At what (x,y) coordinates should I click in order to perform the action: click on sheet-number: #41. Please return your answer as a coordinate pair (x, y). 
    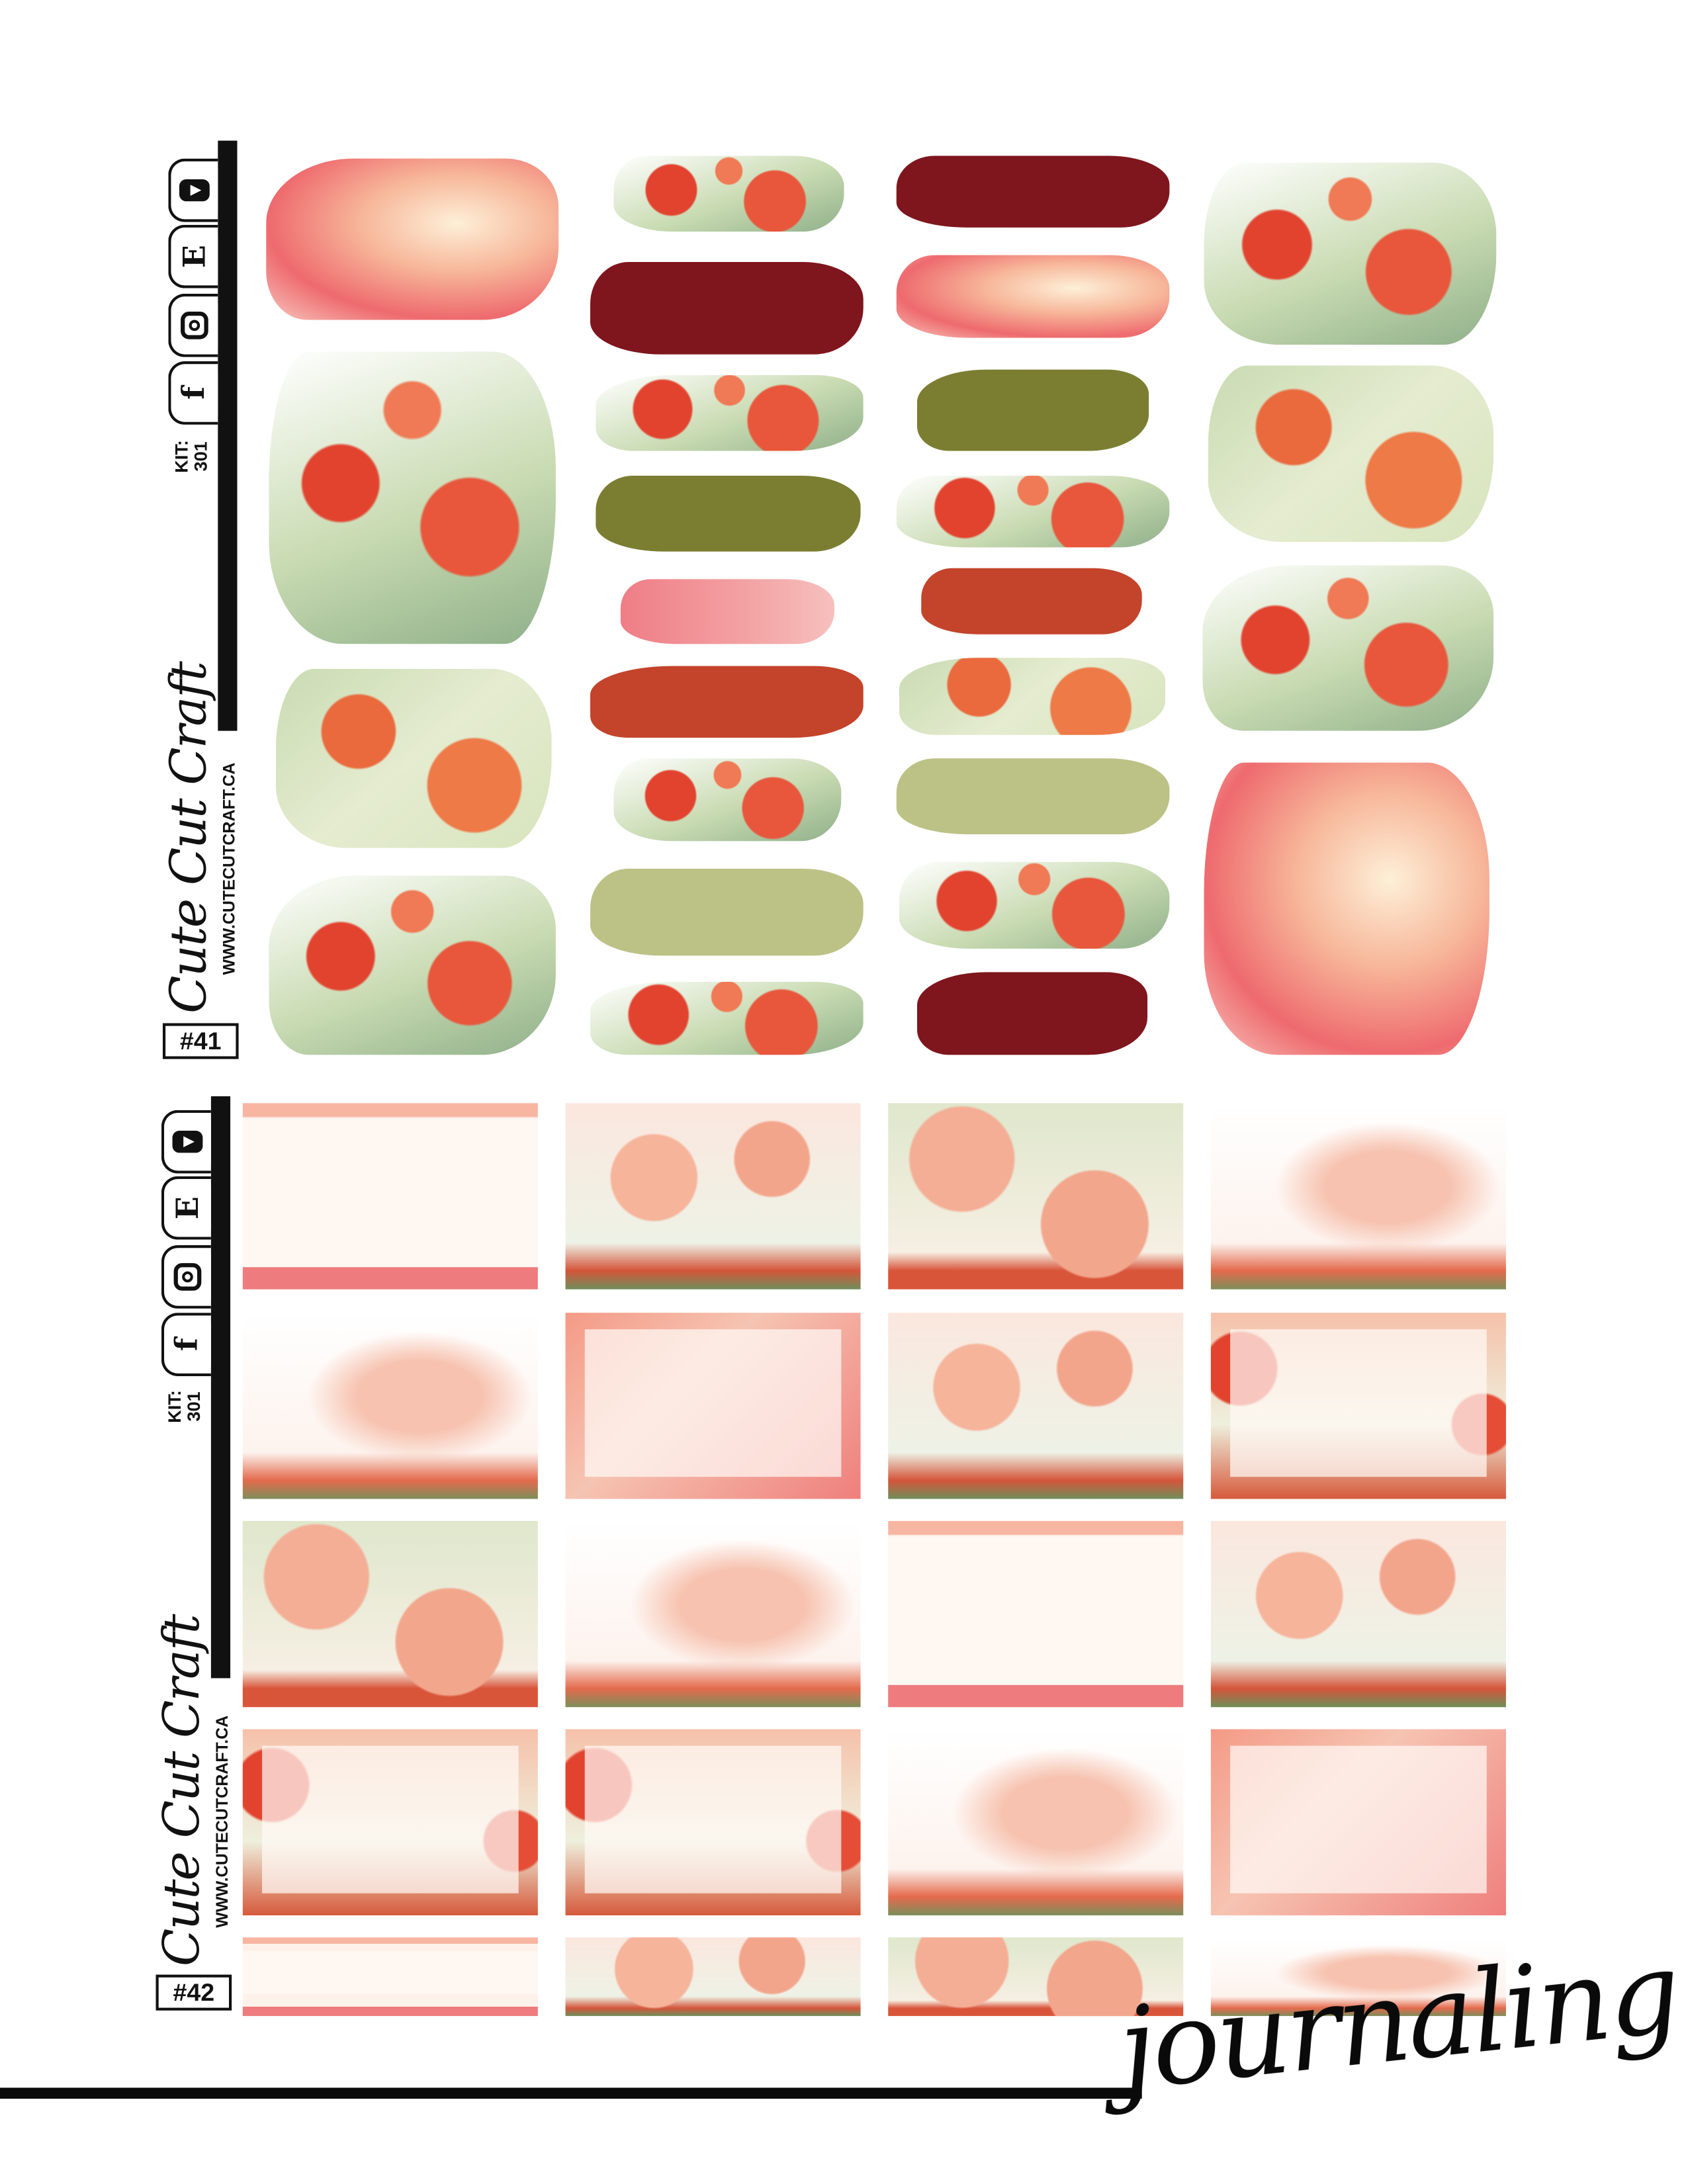
    Looking at the image, I should click on (200, 1041).